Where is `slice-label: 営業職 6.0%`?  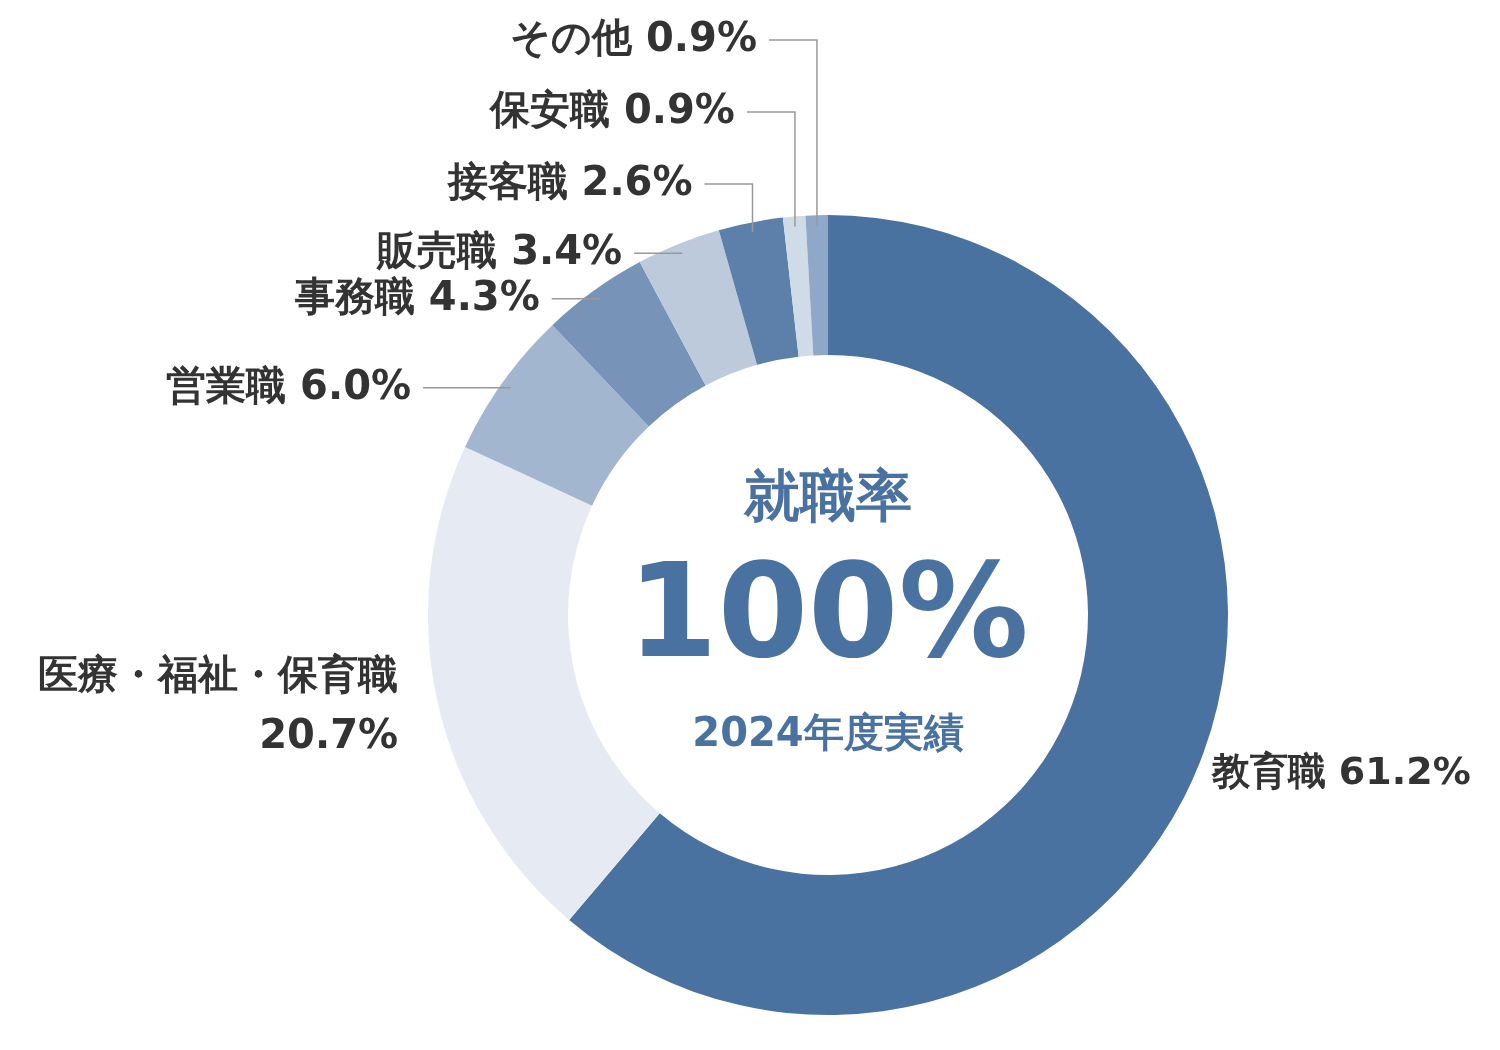
slice-label: 営業職 6.0% is located at coordinates (289, 384).